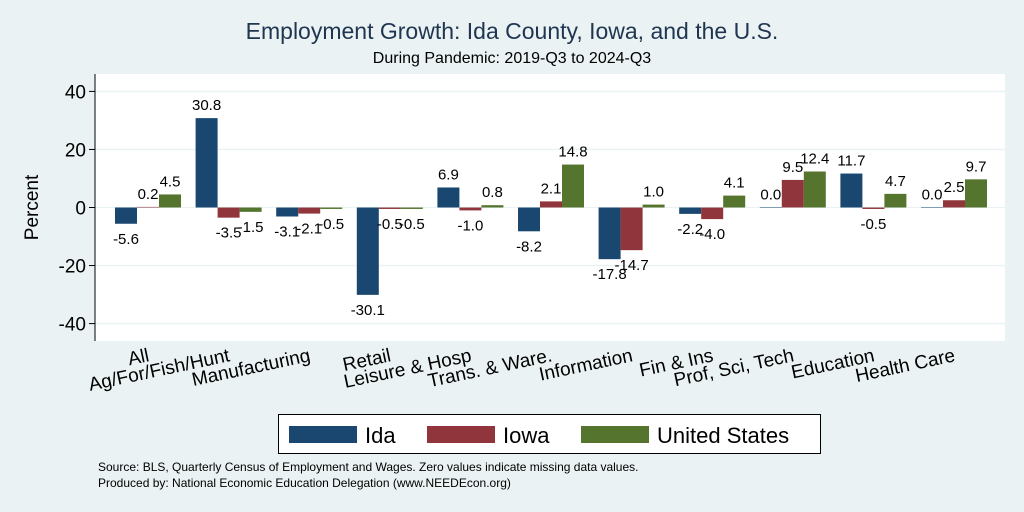  Describe the element at coordinates (653, 192) in the screenshot. I see `bar-value-label: 1.0` at that location.